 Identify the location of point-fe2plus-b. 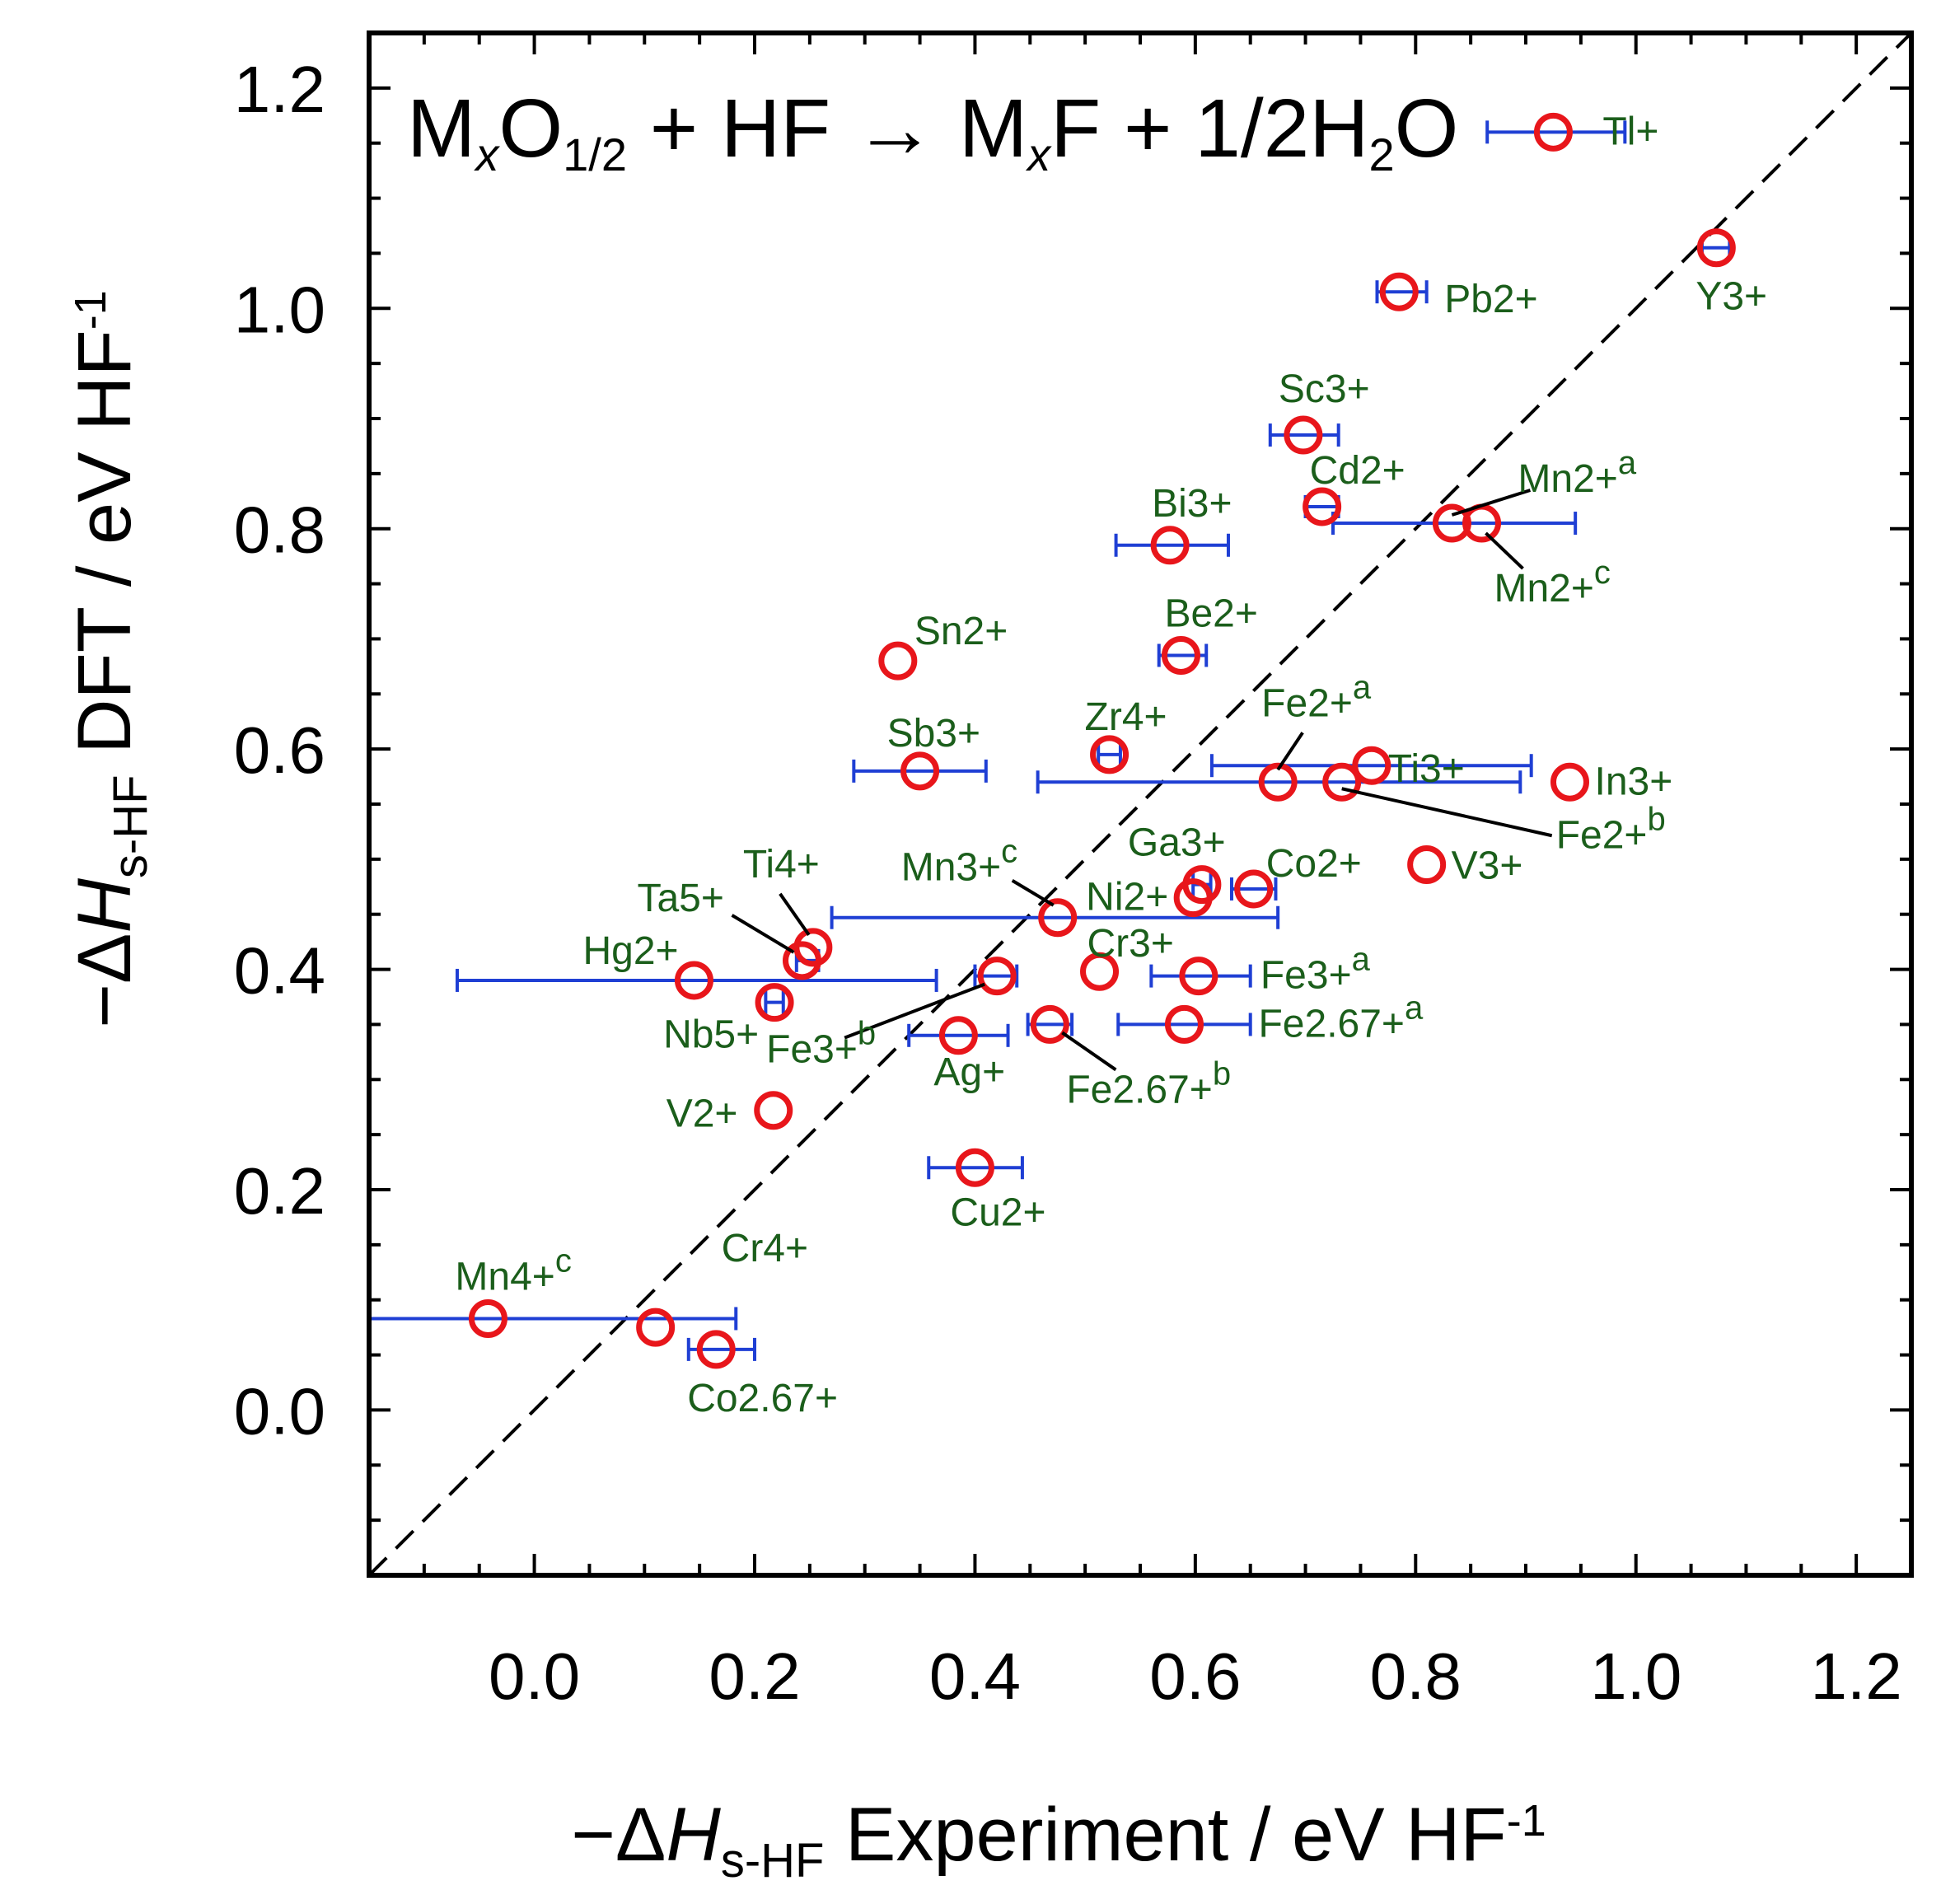
(1342, 782).